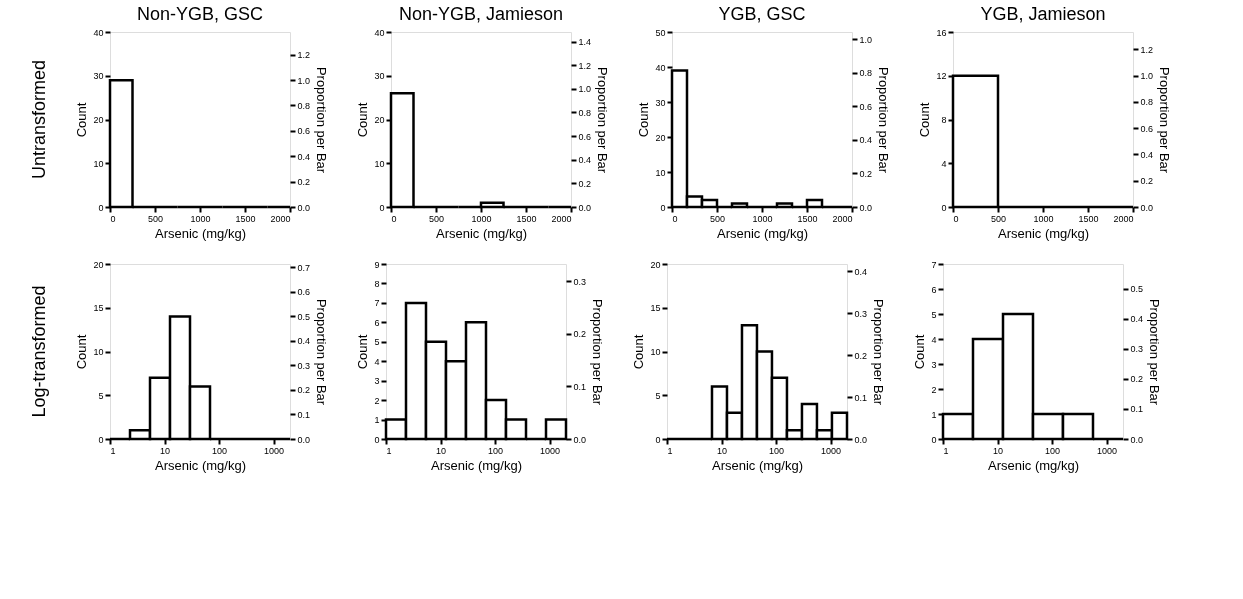  I want to click on chart-title: YGB, GSC, so click(762, 14).